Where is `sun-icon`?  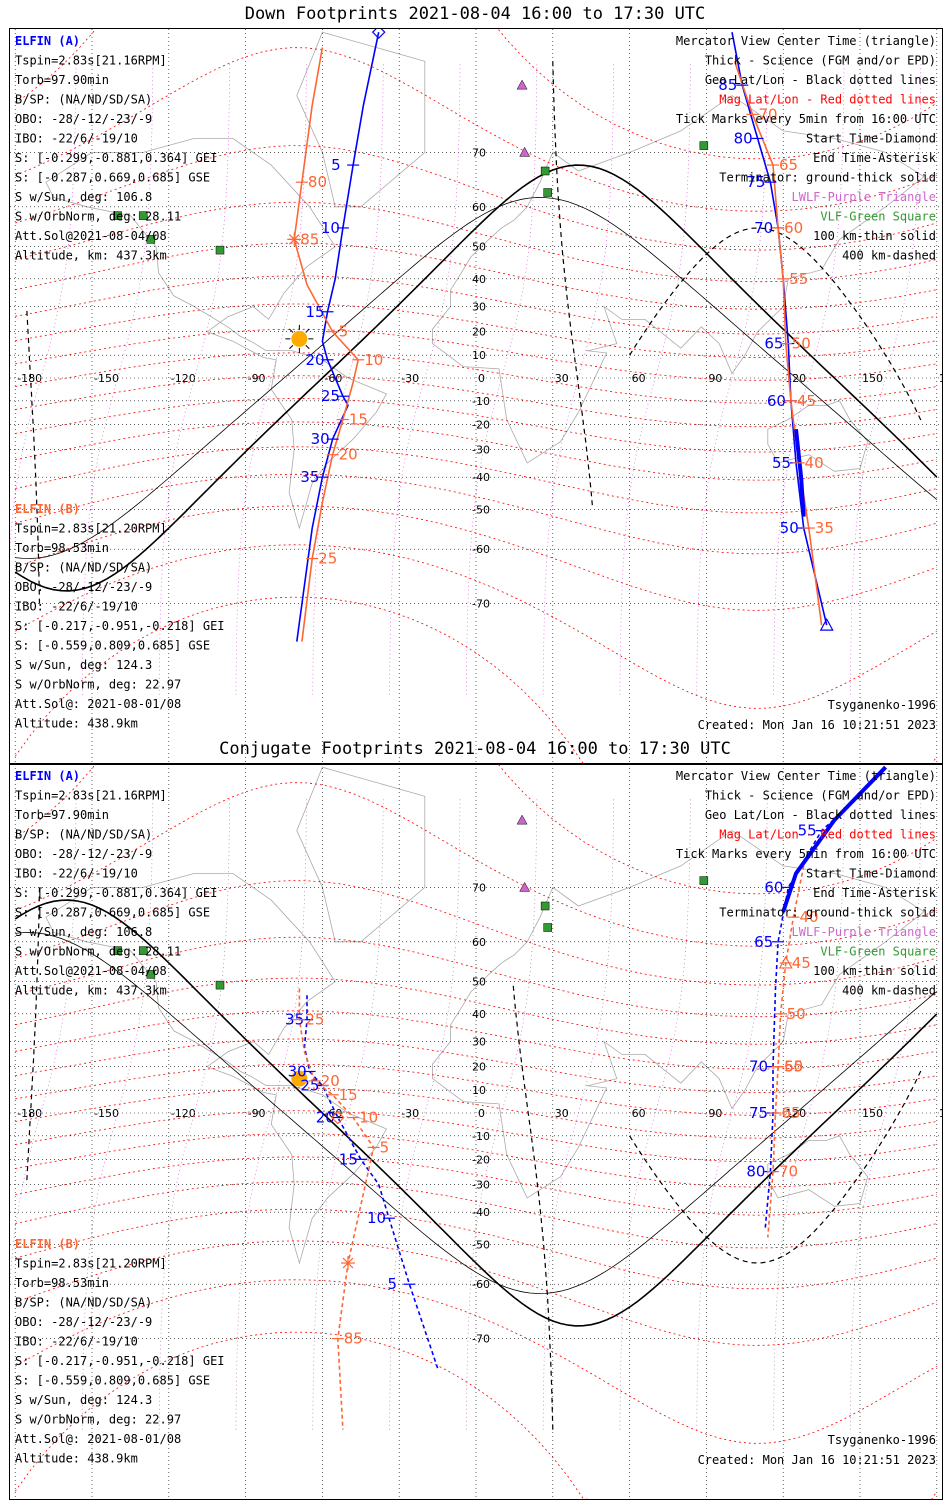
sun-icon is located at coordinates (299, 338).